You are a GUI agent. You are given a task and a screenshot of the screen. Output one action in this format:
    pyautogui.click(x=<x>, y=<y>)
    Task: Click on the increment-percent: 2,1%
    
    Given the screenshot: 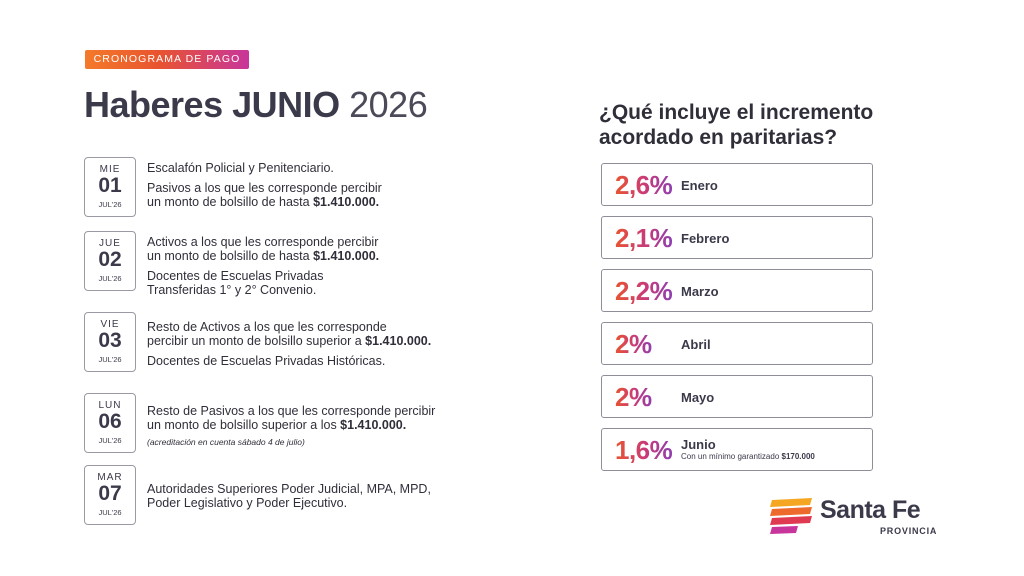 What is the action you would take?
    pyautogui.click(x=644, y=238)
    